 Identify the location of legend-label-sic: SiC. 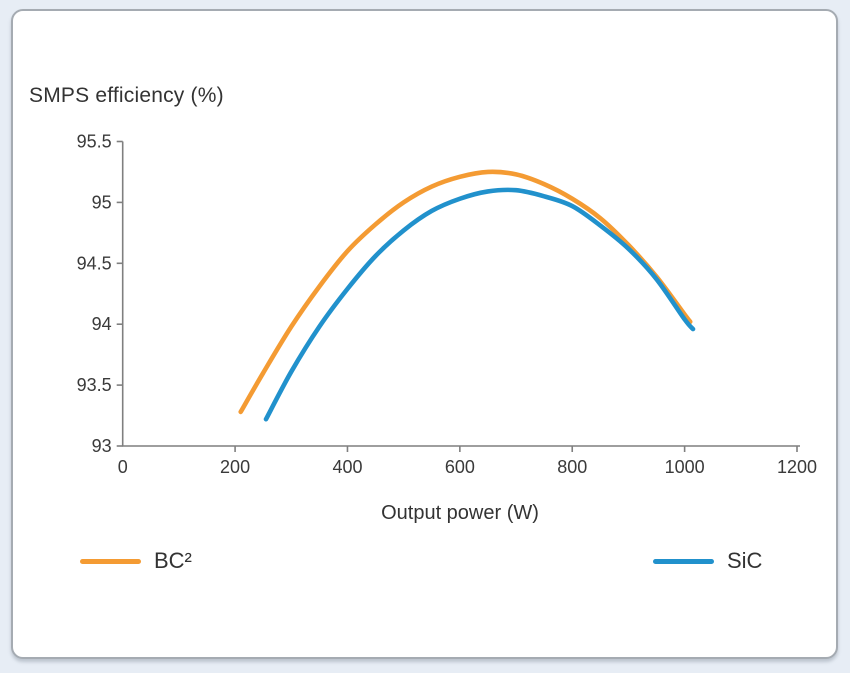
(745, 560).